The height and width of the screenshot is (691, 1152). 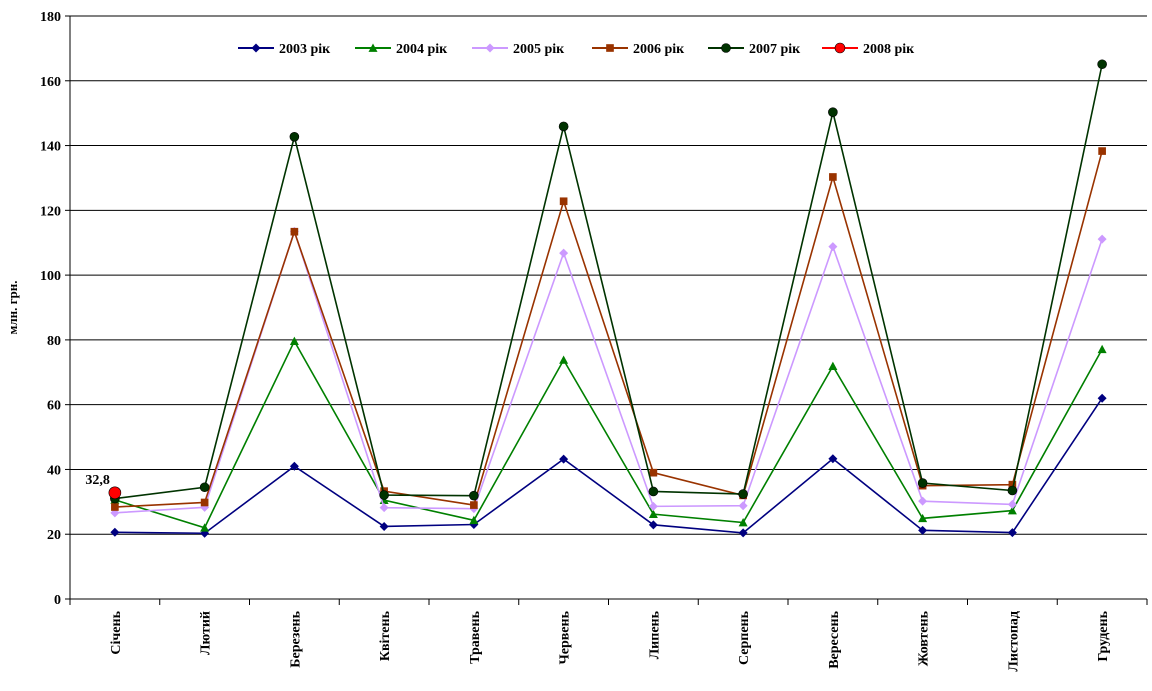 I want to click on x-tick-label: Листопад, so click(x=1013, y=641).